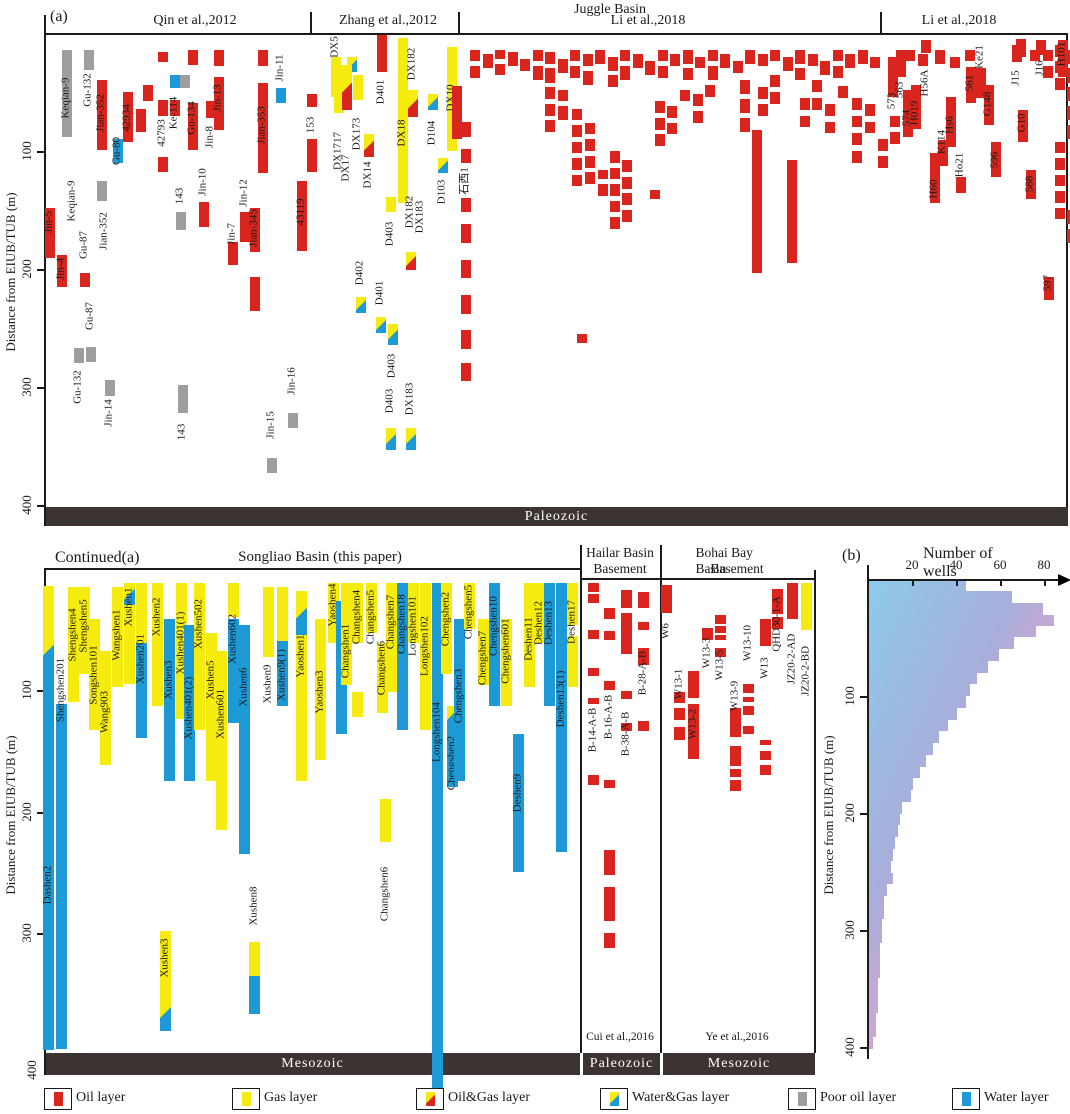  What do you see at coordinates (300, 212) in the screenshot?
I see `well-label: 43119` at bounding box center [300, 212].